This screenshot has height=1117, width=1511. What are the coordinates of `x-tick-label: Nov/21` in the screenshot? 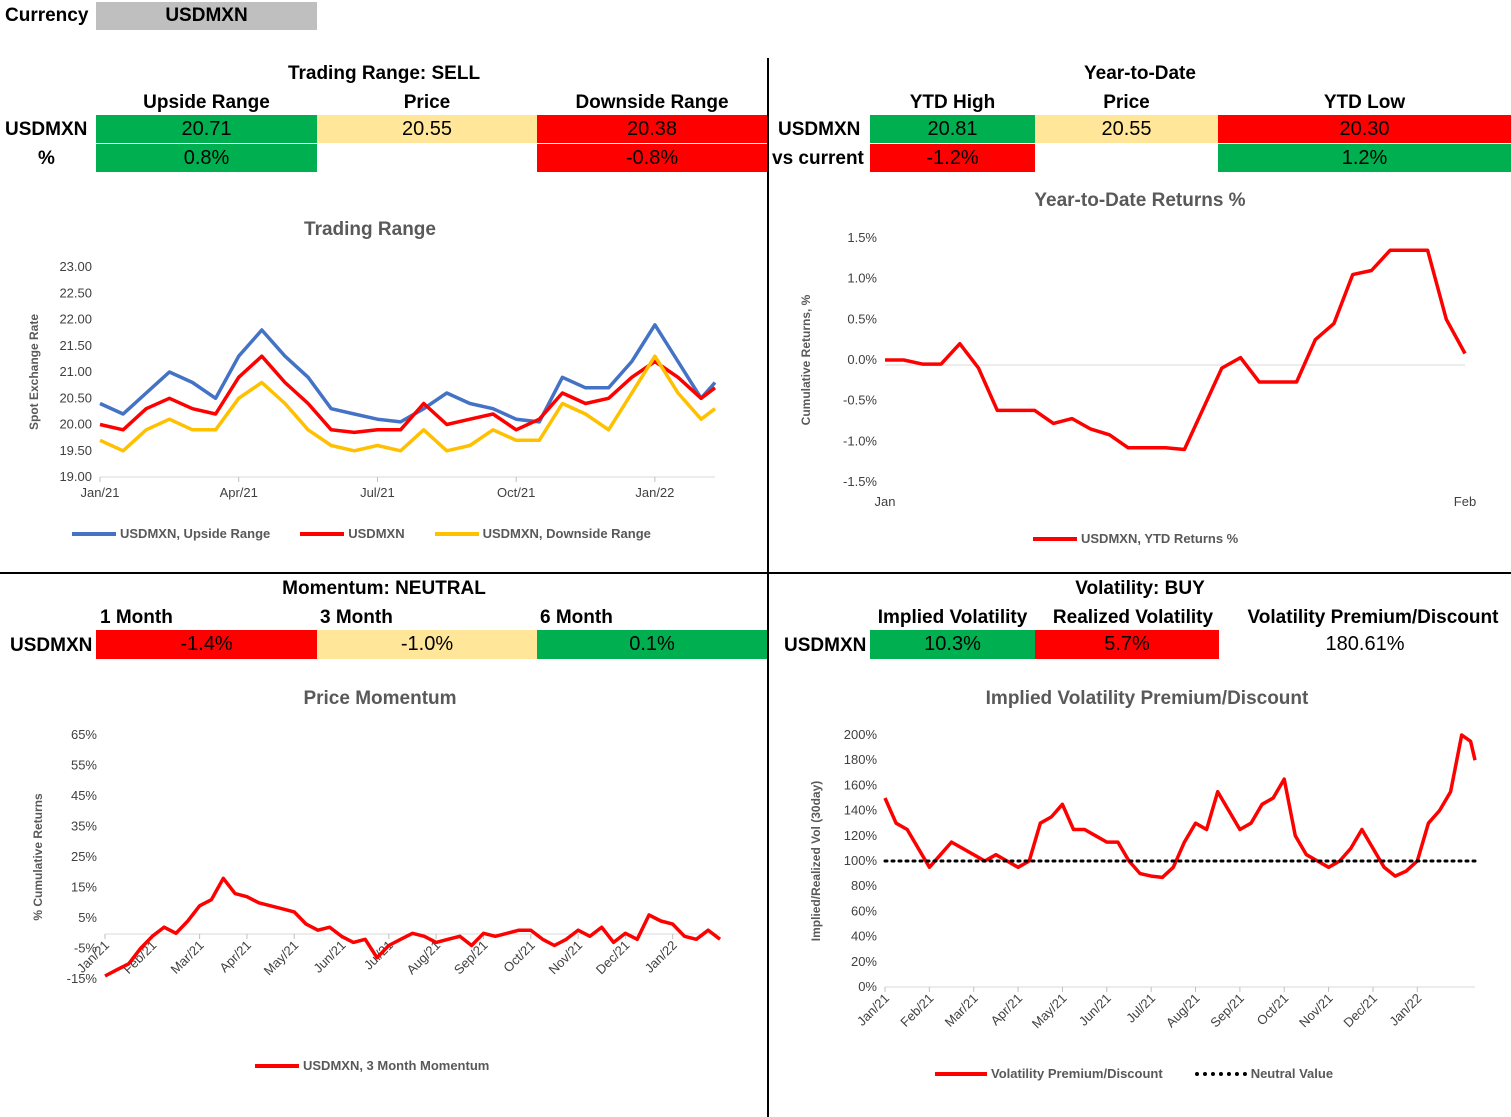 It's located at (1316, 1011).